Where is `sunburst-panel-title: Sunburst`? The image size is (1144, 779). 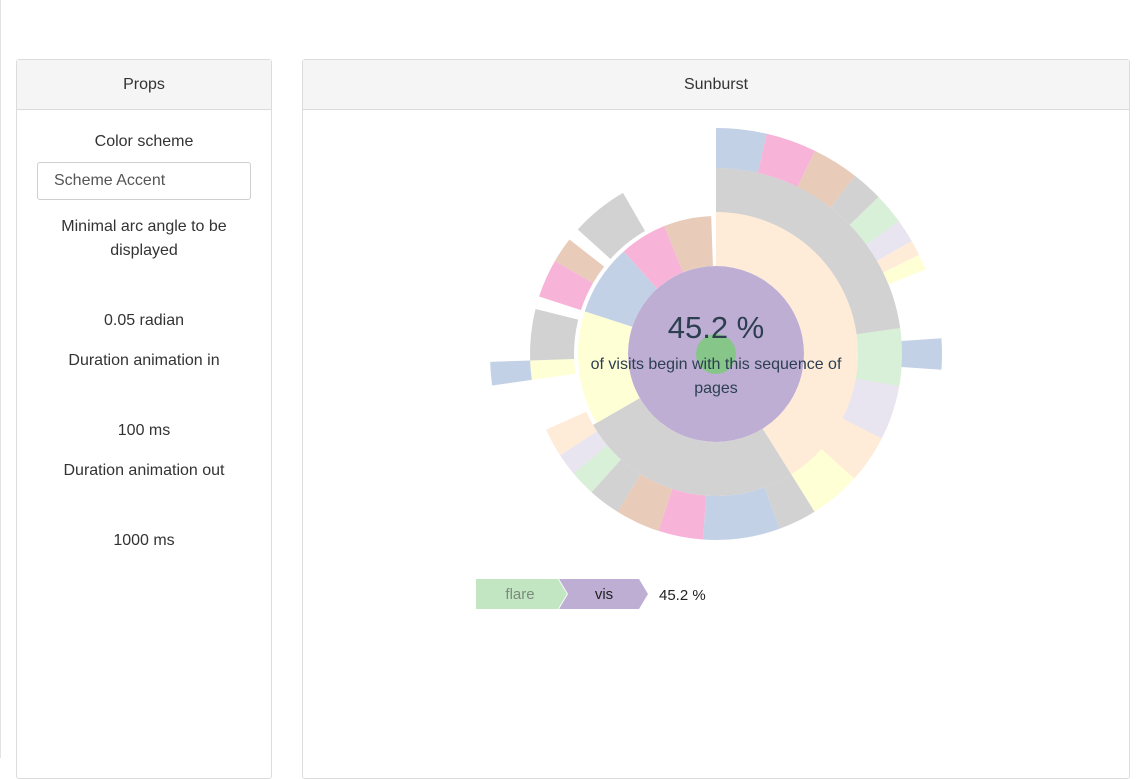 sunburst-panel-title: Sunburst is located at coordinates (716, 85).